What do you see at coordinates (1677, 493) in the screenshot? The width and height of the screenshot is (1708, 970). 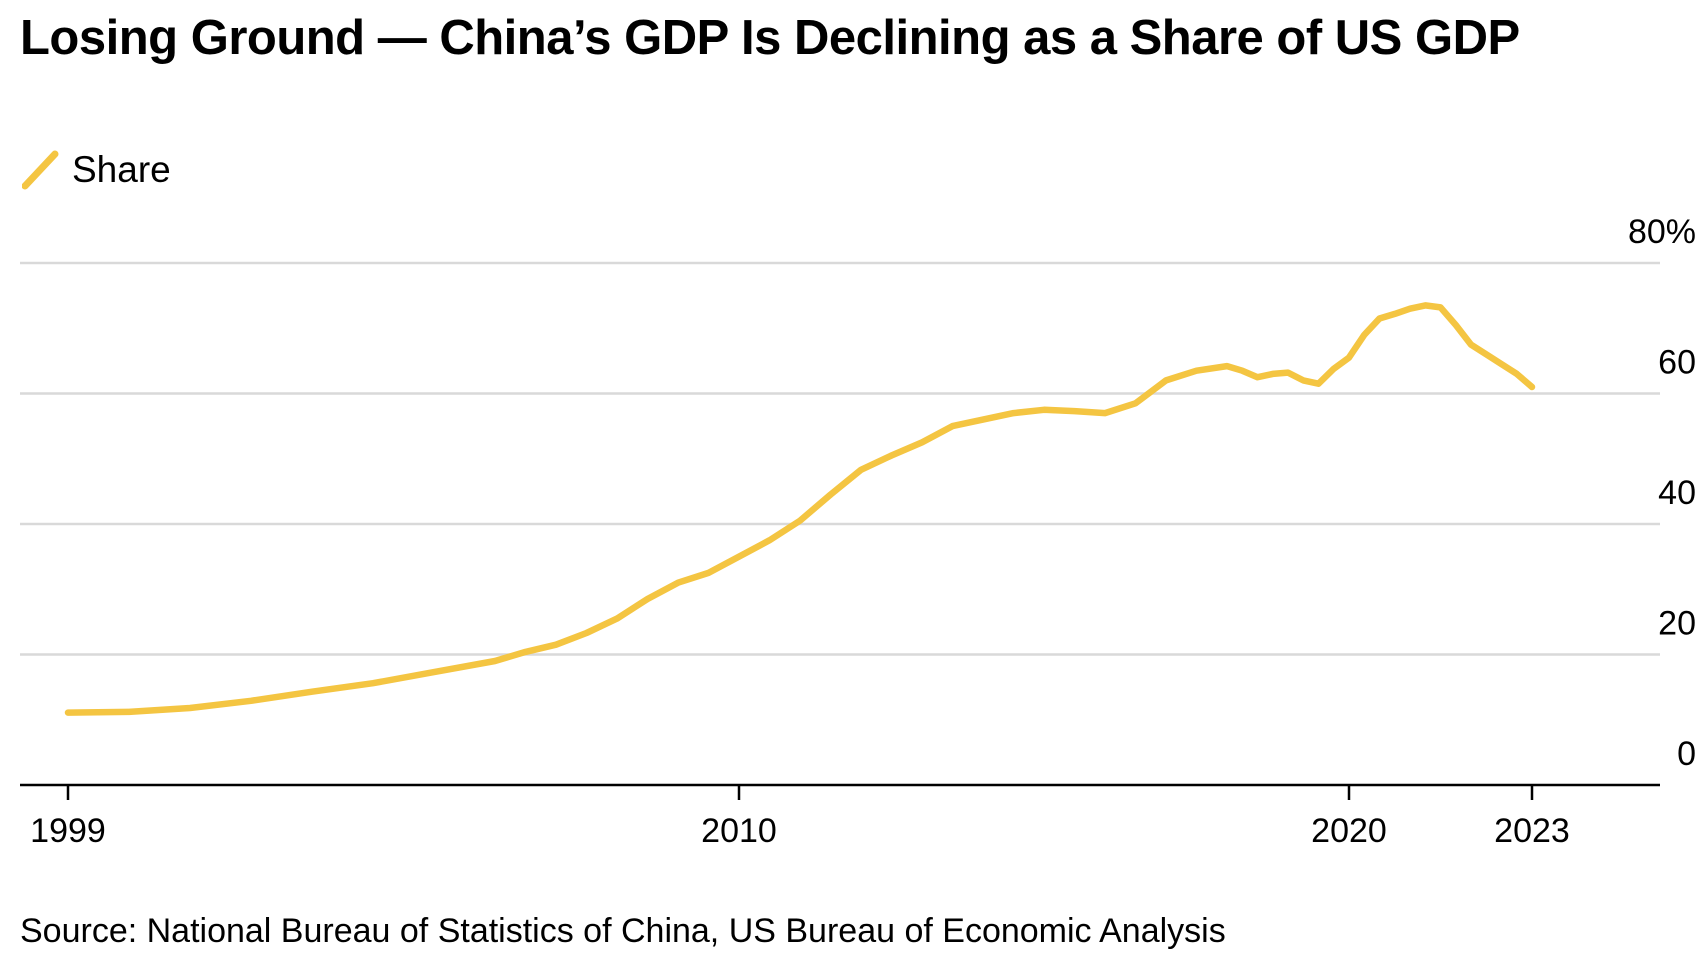 I see `y-tick-label: 40` at bounding box center [1677, 493].